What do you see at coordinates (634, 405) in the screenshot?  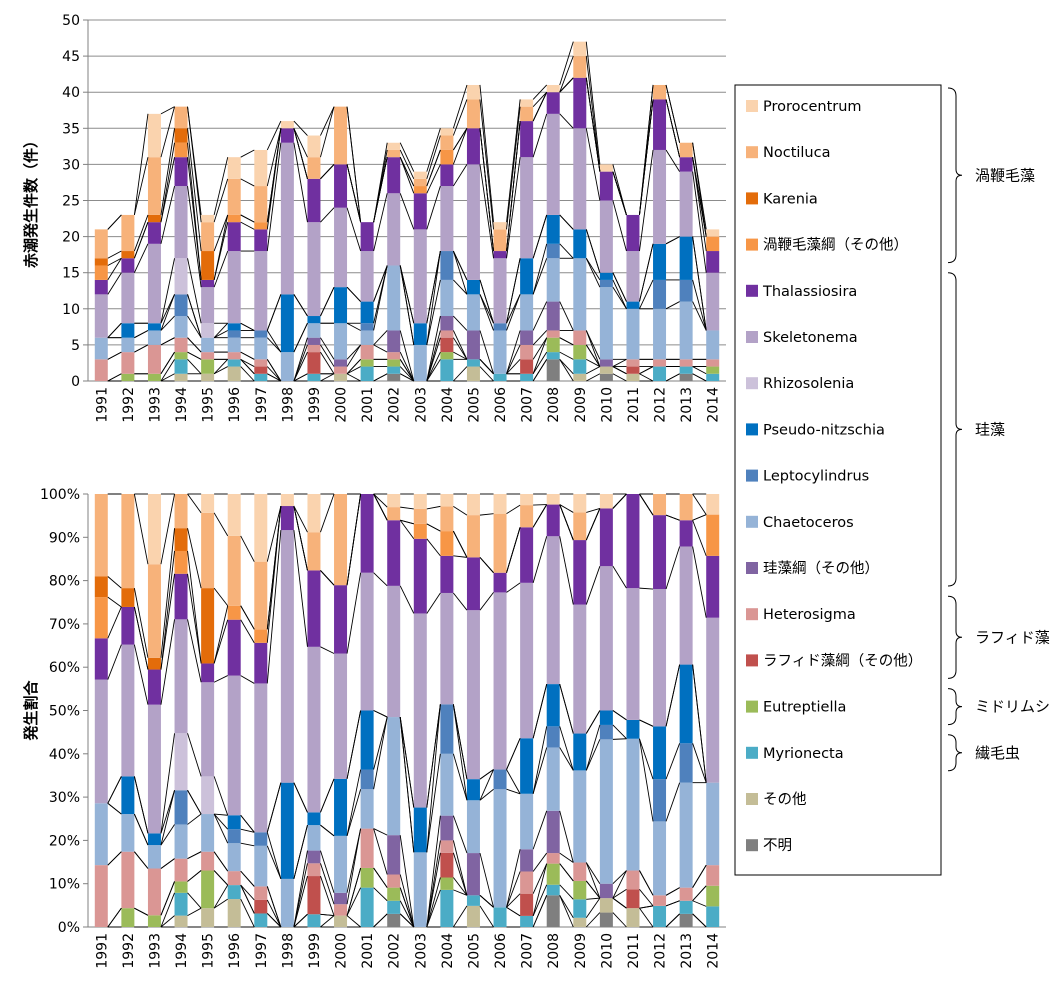 I see `x-tick-label: 2011` at bounding box center [634, 405].